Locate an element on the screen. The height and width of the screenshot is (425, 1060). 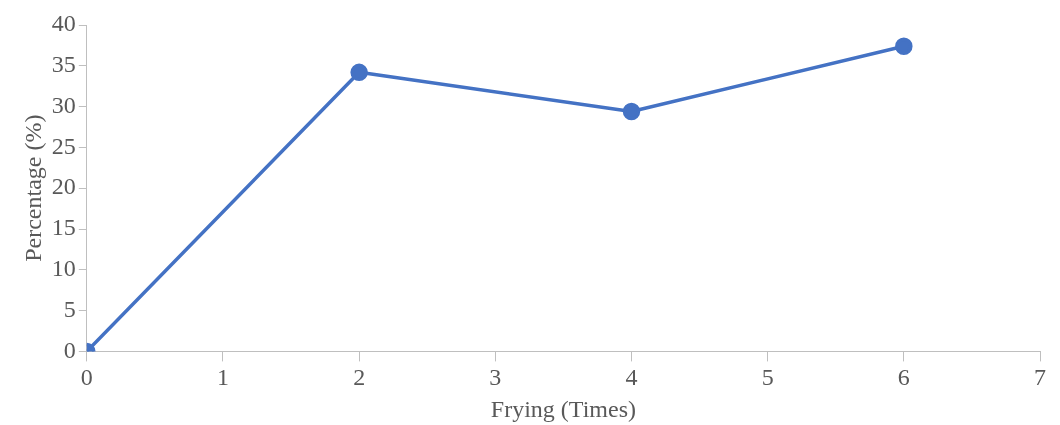
y-tick-label: 30 is located at coordinates (63, 104).